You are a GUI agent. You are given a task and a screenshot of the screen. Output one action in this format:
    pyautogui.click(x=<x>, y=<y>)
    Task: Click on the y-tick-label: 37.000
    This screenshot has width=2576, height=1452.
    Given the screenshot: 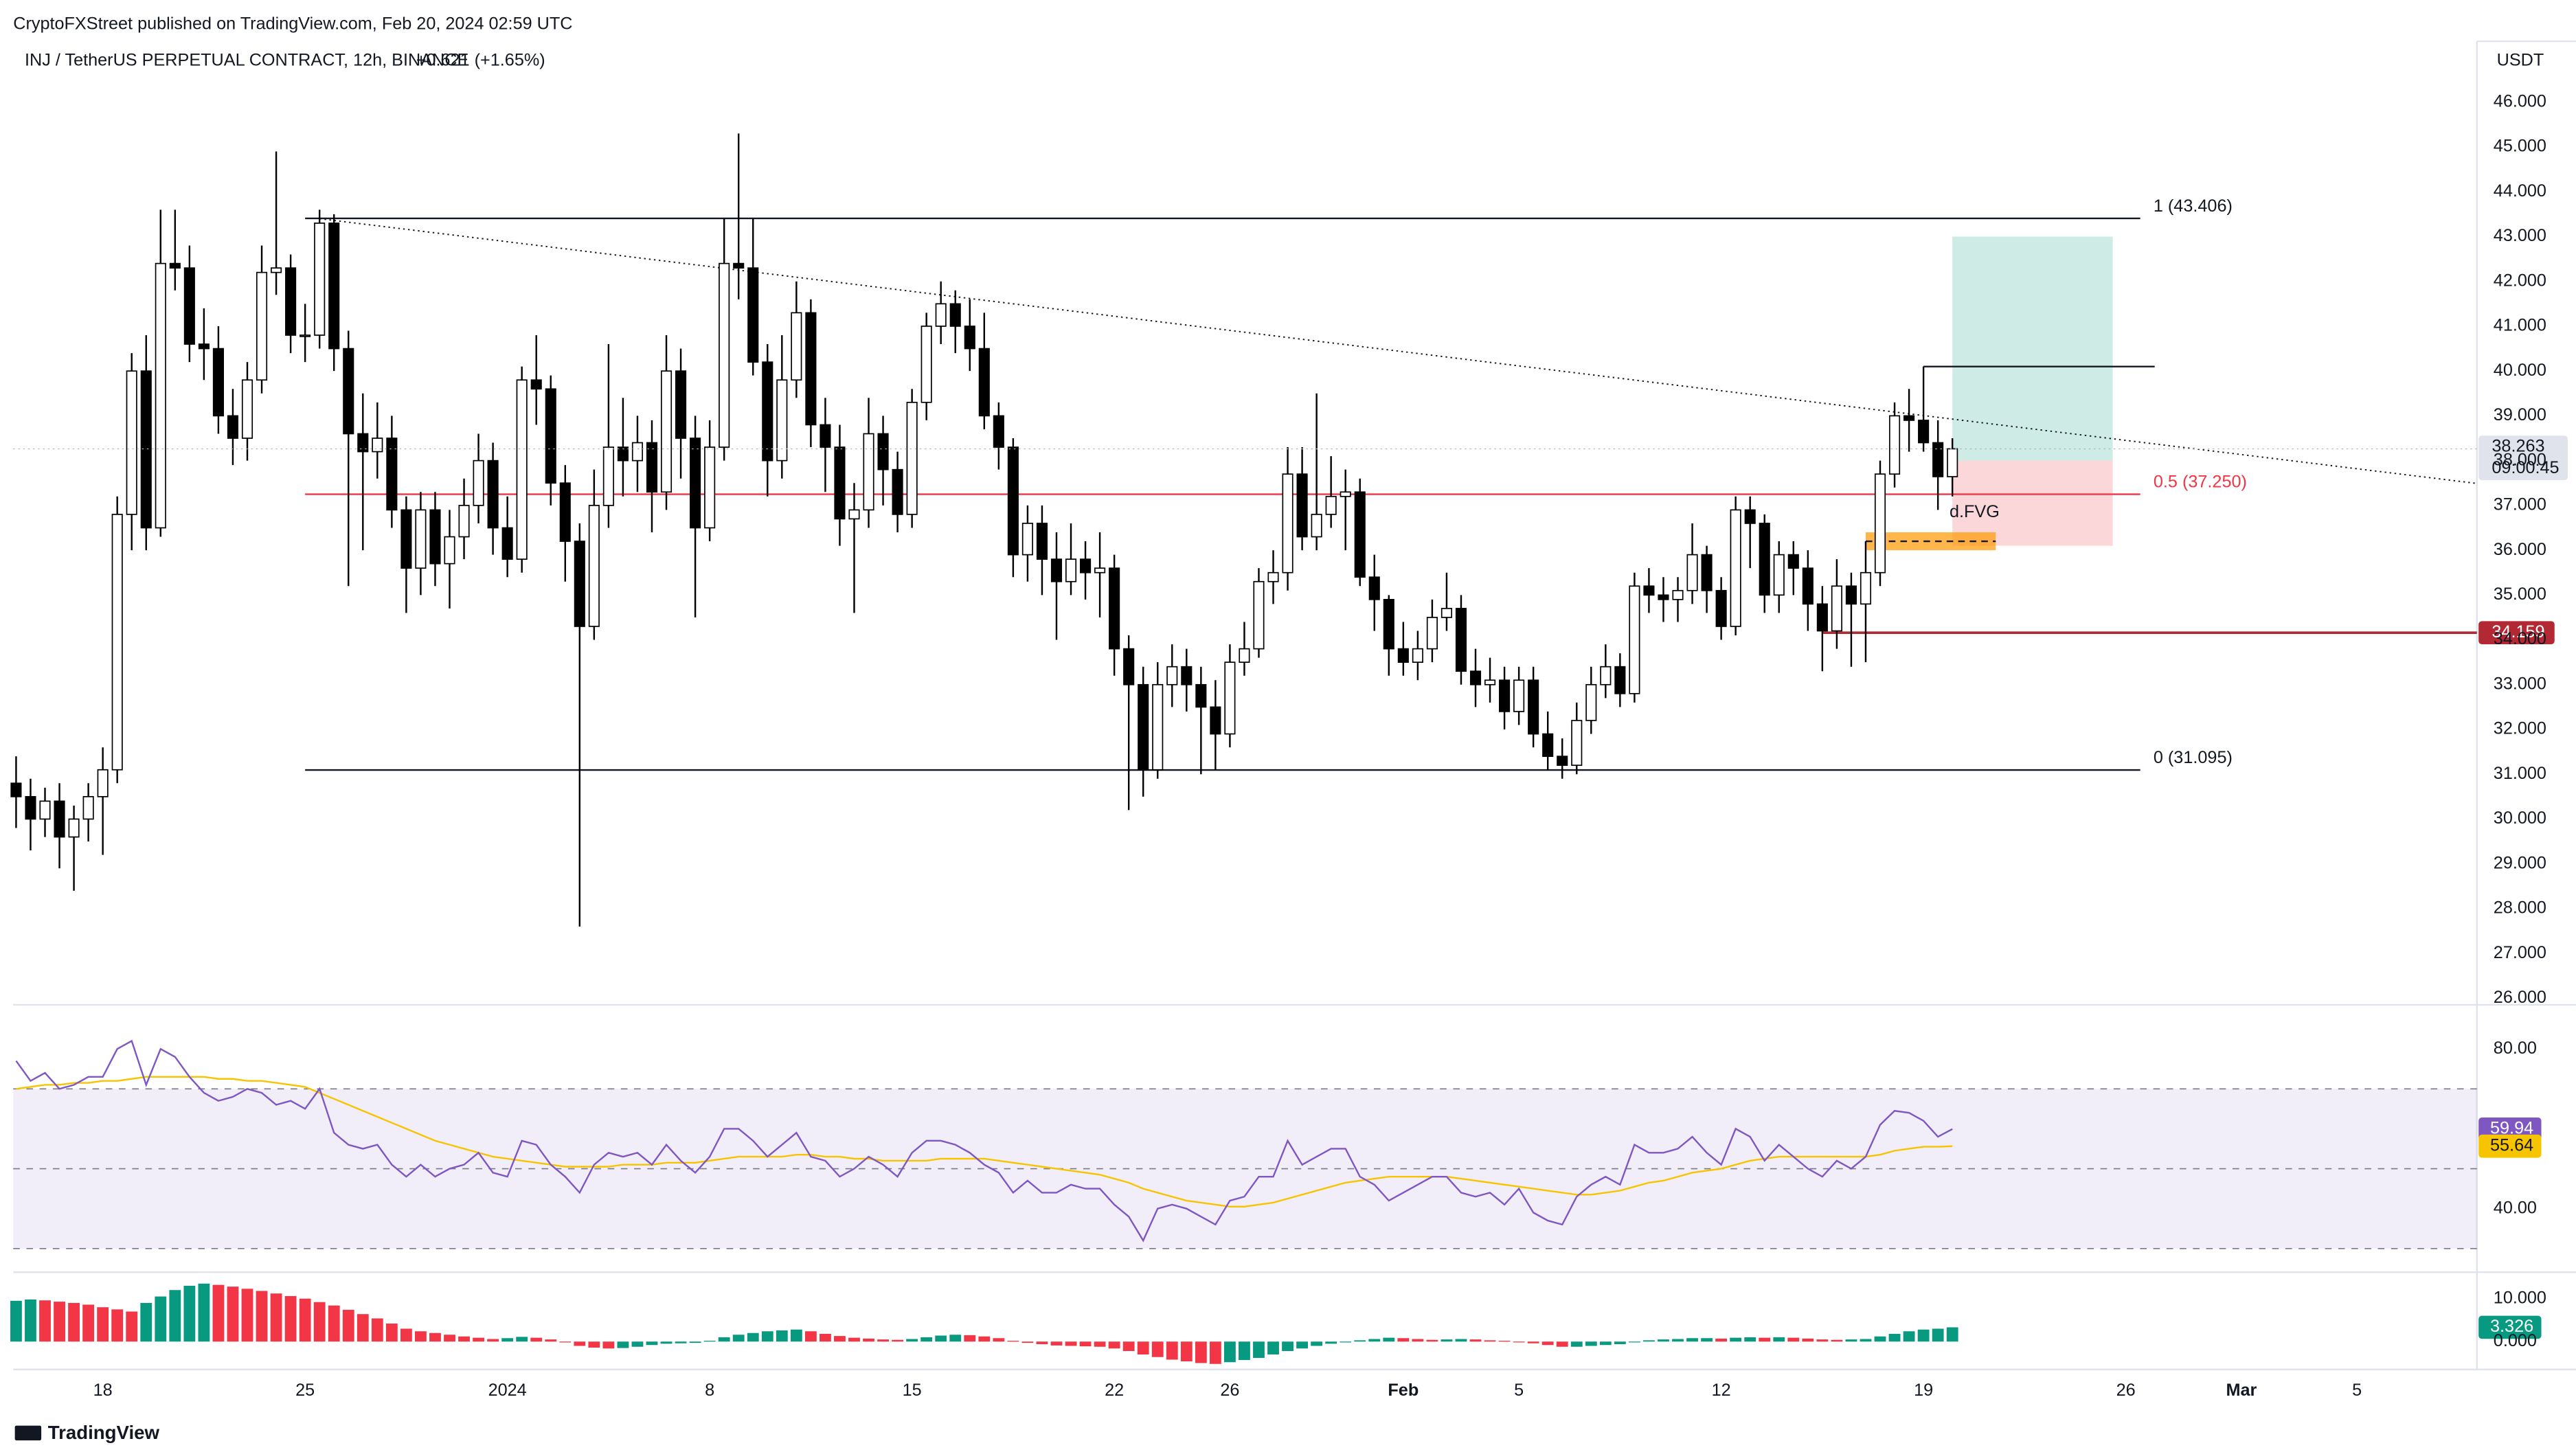 What is the action you would take?
    pyautogui.click(x=2520, y=504)
    